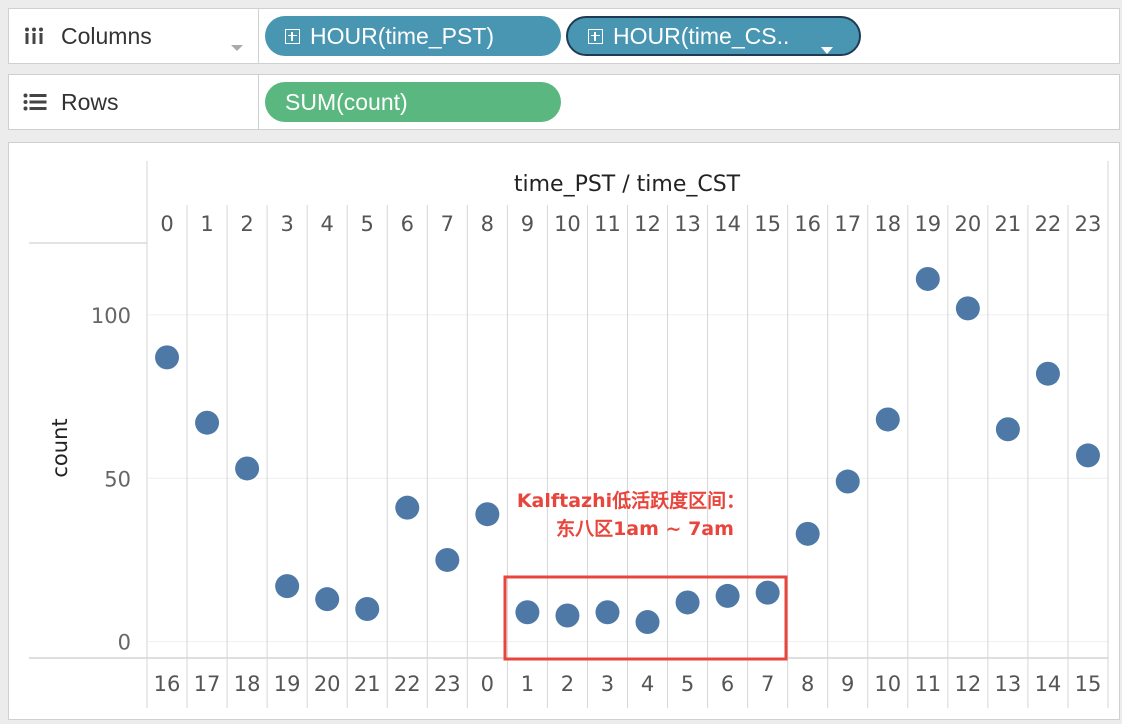 The image size is (1122, 724). I want to click on pill-label: SUM(count), so click(346, 101).